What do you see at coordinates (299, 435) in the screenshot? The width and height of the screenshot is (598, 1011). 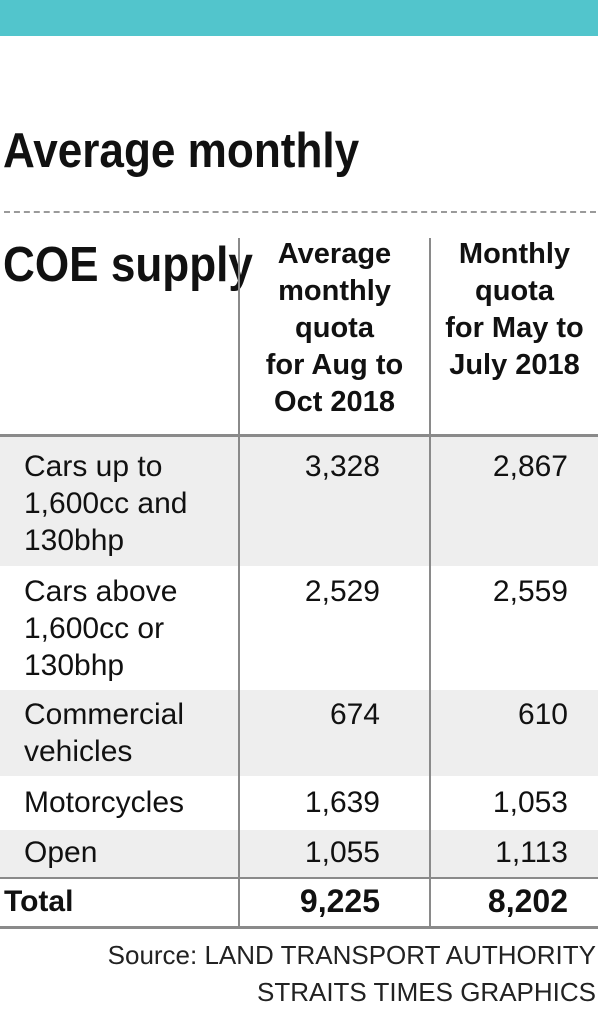 I see `header-bottom-rule` at bounding box center [299, 435].